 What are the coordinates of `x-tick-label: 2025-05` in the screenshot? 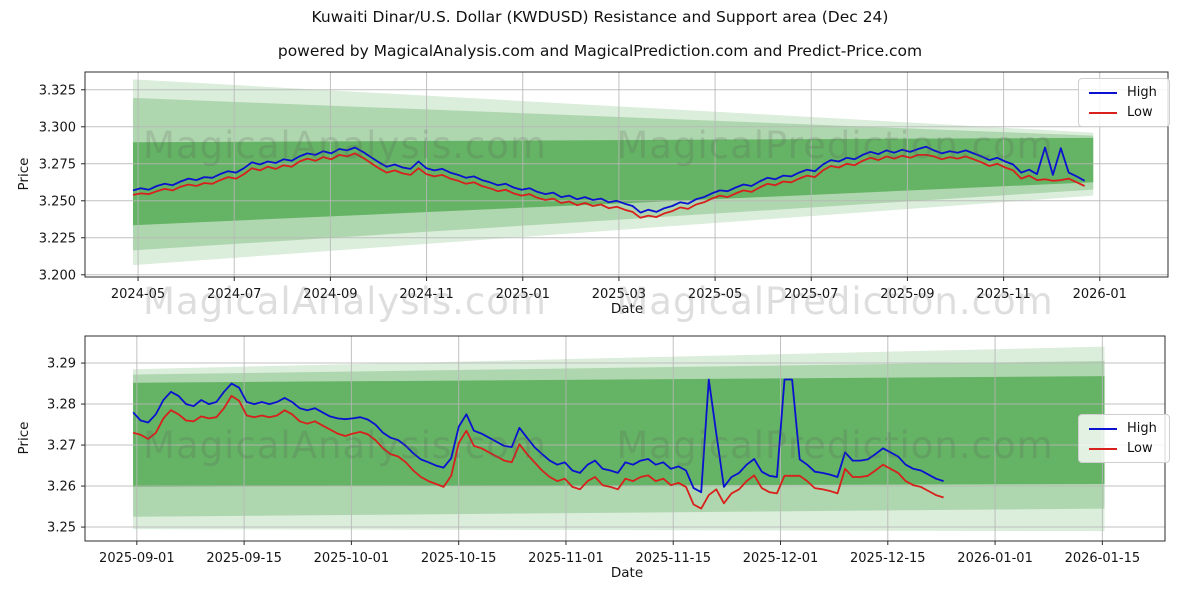 It's located at (715, 294).